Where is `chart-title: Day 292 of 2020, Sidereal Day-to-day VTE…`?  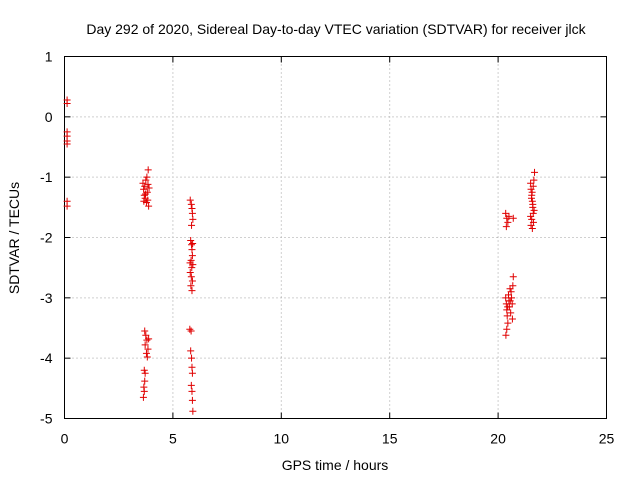 chart-title: Day 292 of 2020, Sidereal Day-to-day VTE… is located at coordinates (336, 29).